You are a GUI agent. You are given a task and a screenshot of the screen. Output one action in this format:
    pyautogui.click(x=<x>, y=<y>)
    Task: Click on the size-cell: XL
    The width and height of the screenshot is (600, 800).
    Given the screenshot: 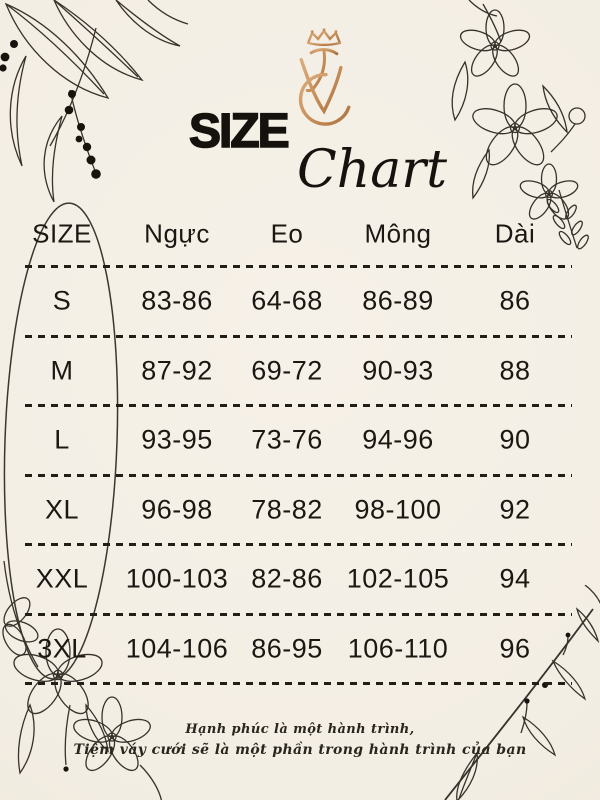 What is the action you would take?
    pyautogui.click(x=62, y=509)
    